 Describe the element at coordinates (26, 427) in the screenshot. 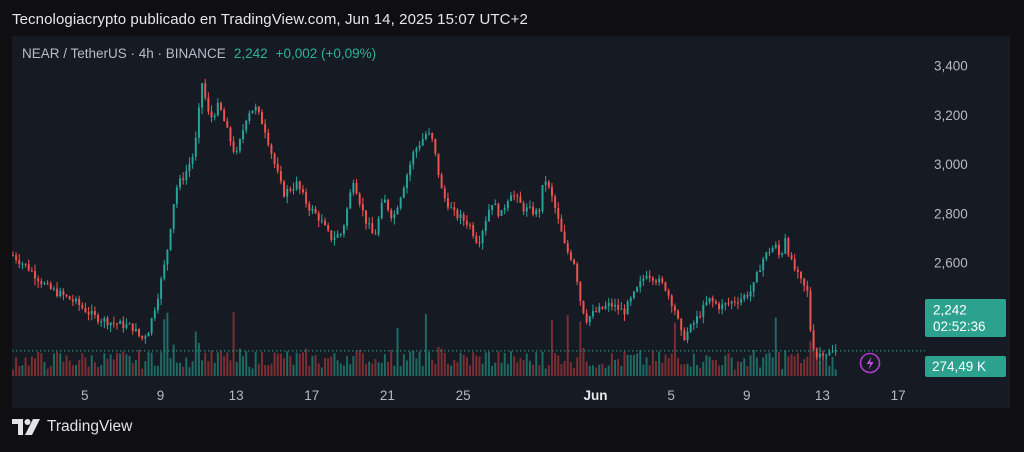

I see `tradingview-logo-icon` at that location.